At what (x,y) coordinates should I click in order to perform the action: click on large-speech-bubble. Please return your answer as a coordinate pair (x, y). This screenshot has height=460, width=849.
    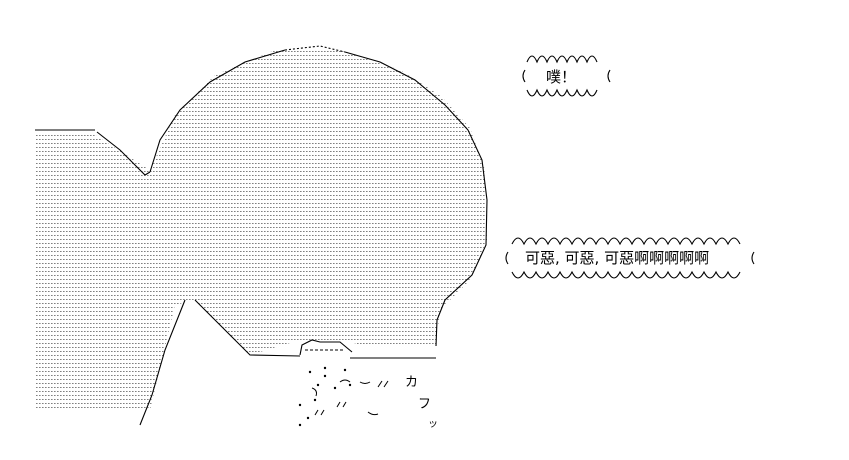
    Looking at the image, I should click on (630, 258).